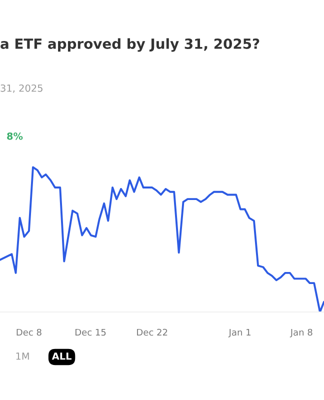 This screenshot has width=324, height=400. Describe the element at coordinates (91, 332) in the screenshot. I see `x-tick-label: Dec 15` at that location.